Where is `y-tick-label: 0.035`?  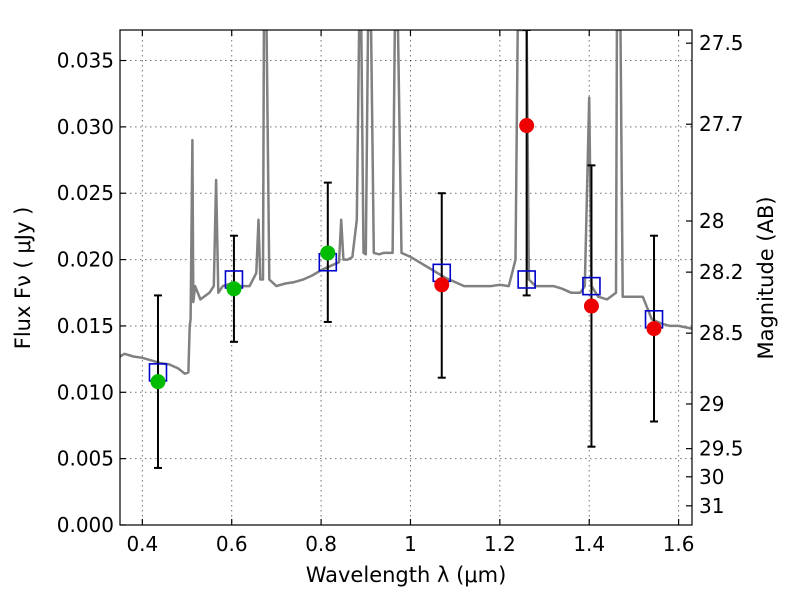
y-tick-label: 0.035 is located at coordinates (85, 61).